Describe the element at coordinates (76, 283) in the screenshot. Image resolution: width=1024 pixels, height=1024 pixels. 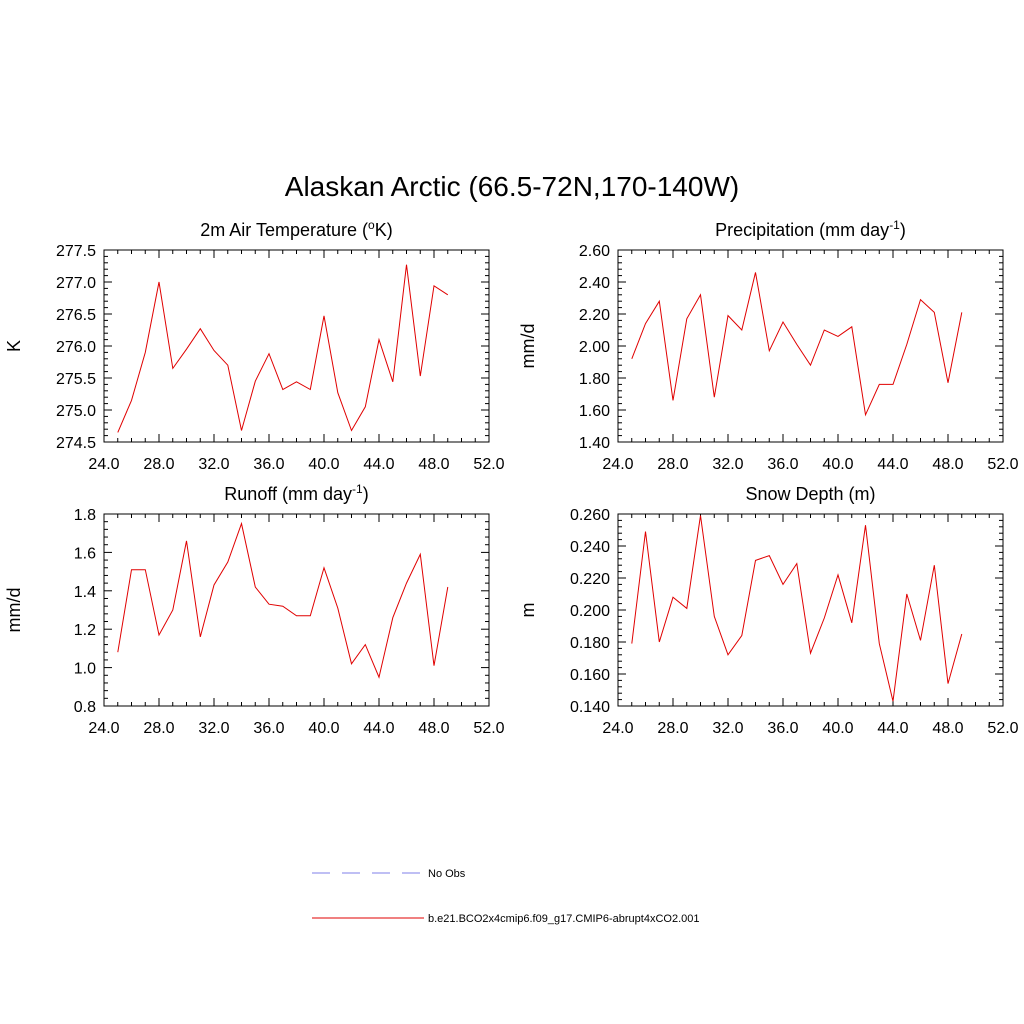
I see `y-tick-label: 277.0` at that location.